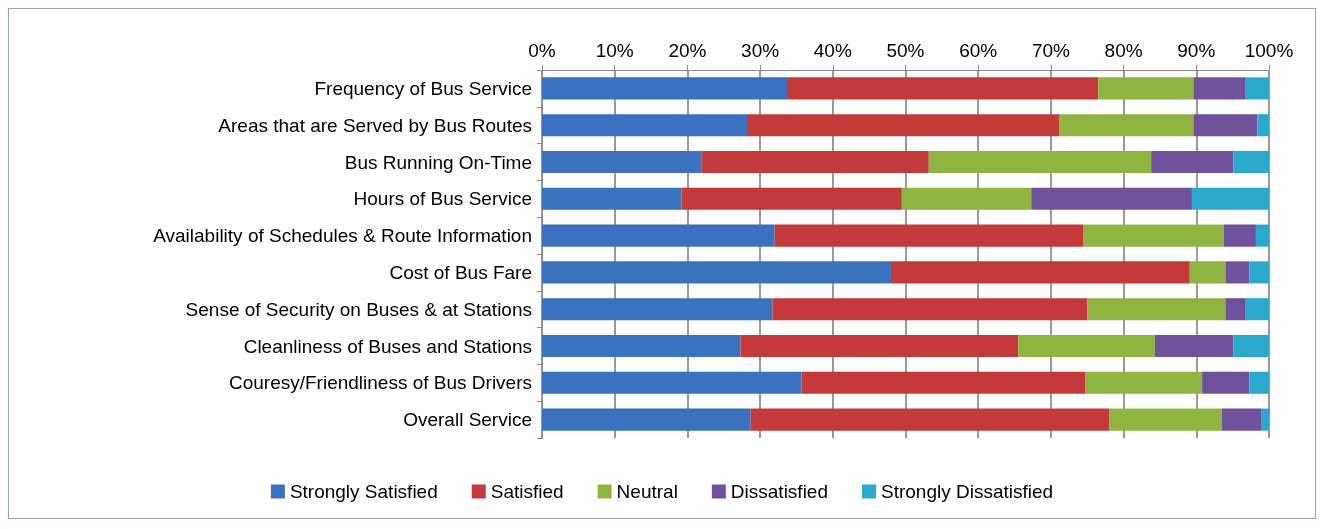 Image resolution: width=1326 pixels, height=529 pixels. I want to click on legend-label: Dissatisfied, so click(779, 491).